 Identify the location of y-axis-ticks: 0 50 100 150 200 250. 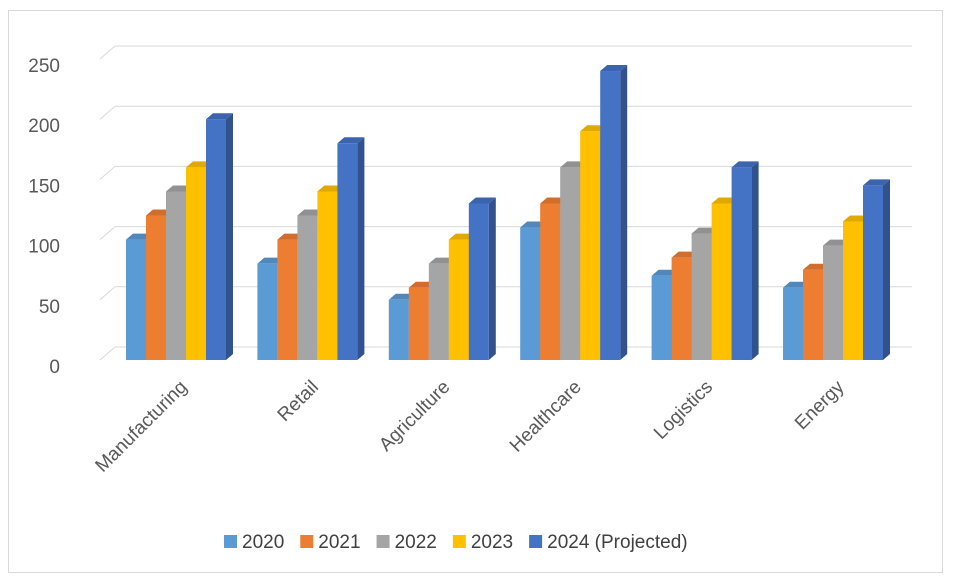
(44, 217).